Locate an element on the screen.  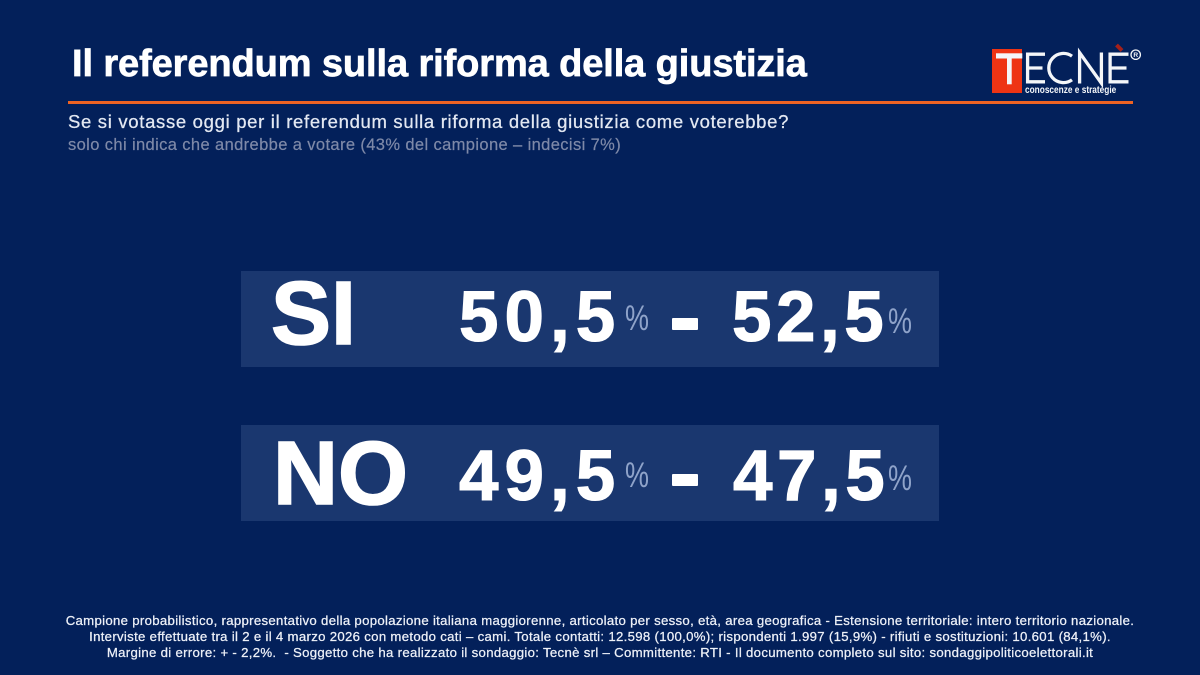
svg-text: R is located at coordinates (1135, 55).